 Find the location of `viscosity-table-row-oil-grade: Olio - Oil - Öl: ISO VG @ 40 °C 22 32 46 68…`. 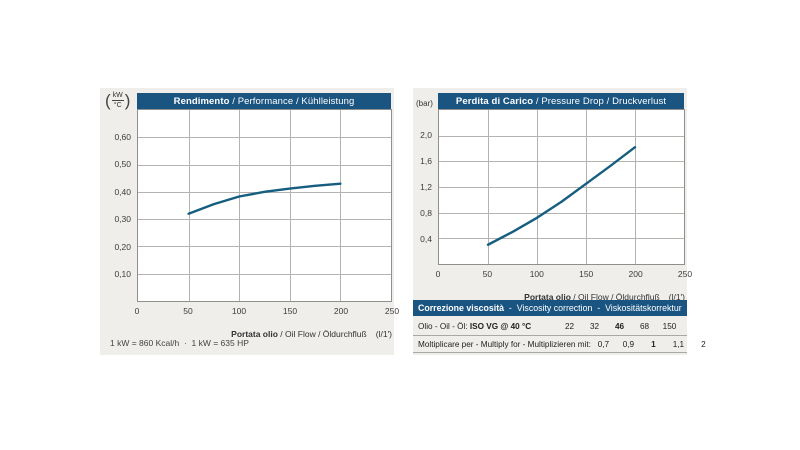

viscosity-table-row-oil-grade: Olio - Oil - Öl: ISO VG @ 40 °C 22 32 46 68… is located at coordinates (550, 326).